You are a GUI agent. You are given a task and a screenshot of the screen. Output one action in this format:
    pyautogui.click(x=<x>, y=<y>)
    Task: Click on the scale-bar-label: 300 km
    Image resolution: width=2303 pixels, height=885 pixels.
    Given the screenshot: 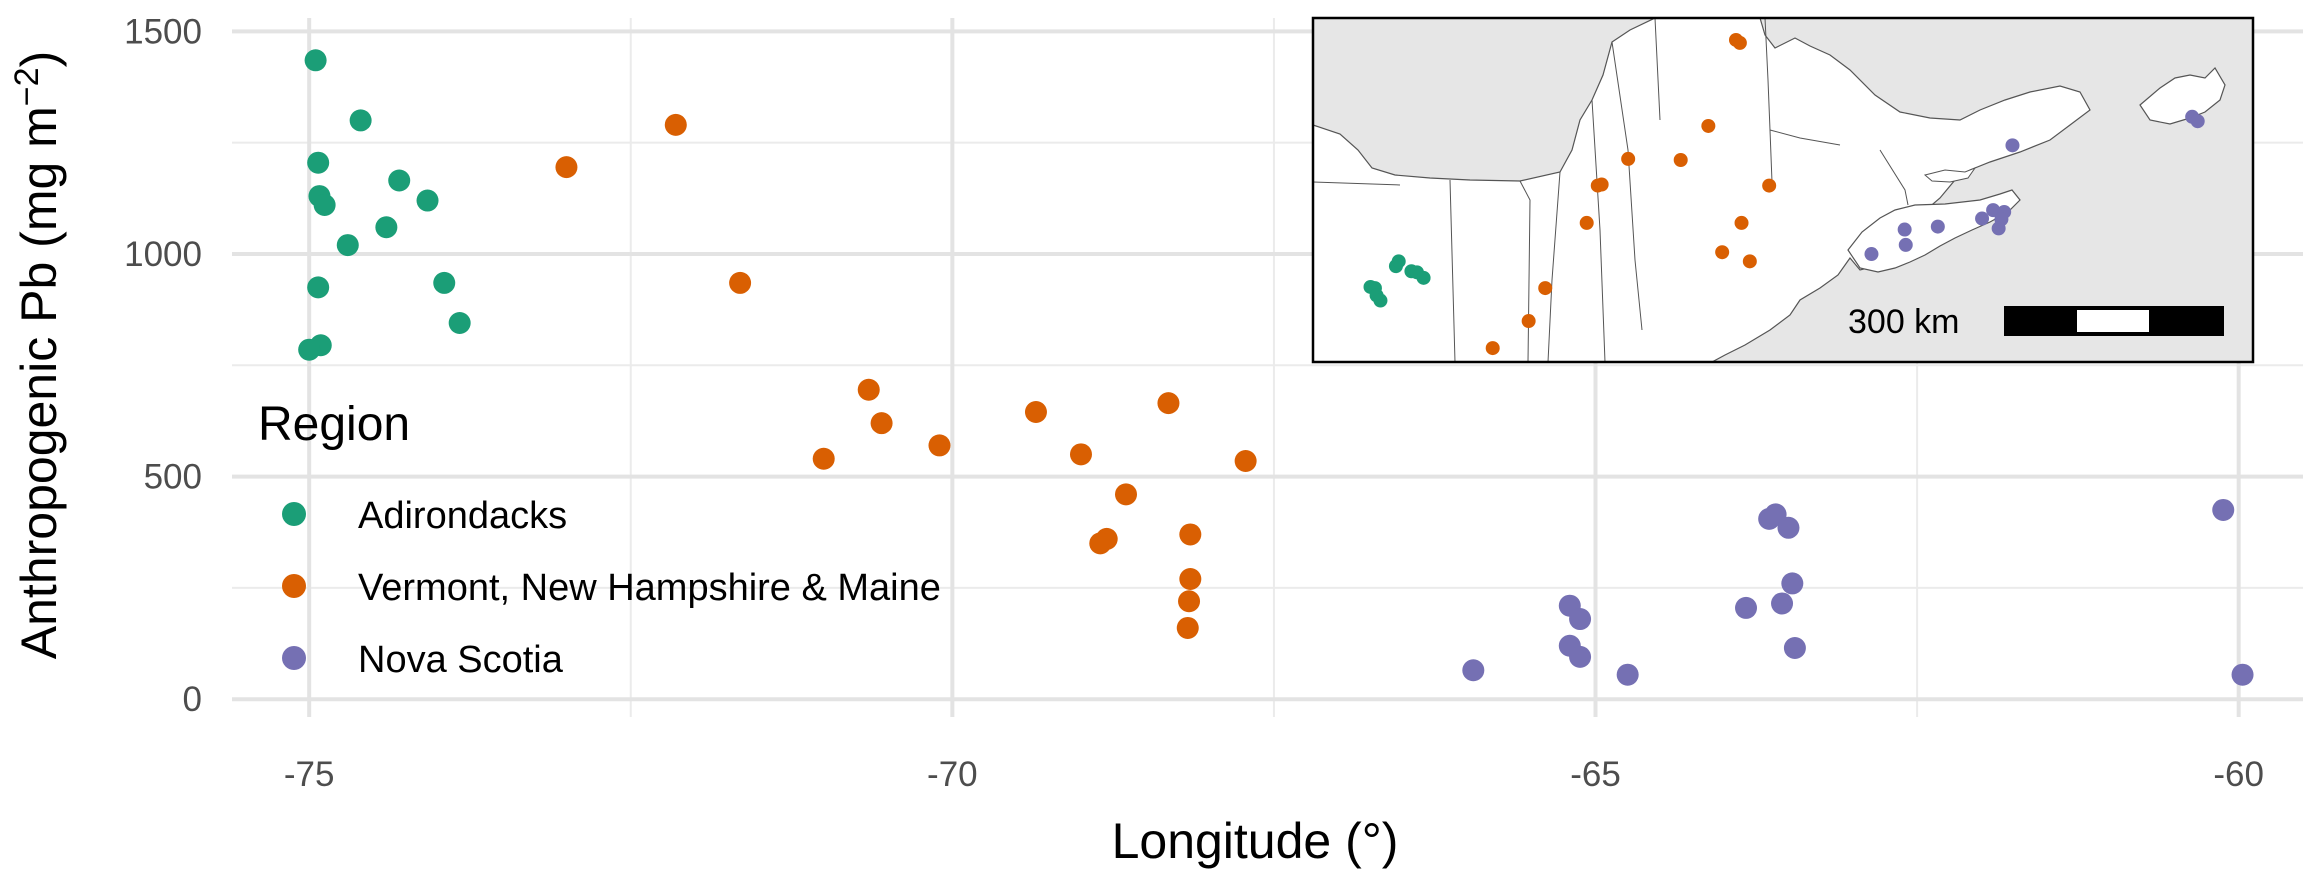 What is the action you would take?
    pyautogui.click(x=1904, y=322)
    